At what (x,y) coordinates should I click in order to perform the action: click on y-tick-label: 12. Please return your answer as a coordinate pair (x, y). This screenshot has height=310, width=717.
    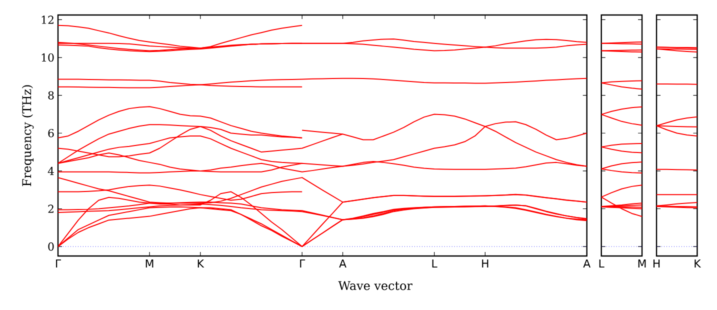
    Looking at the image, I should click on (48, 20).